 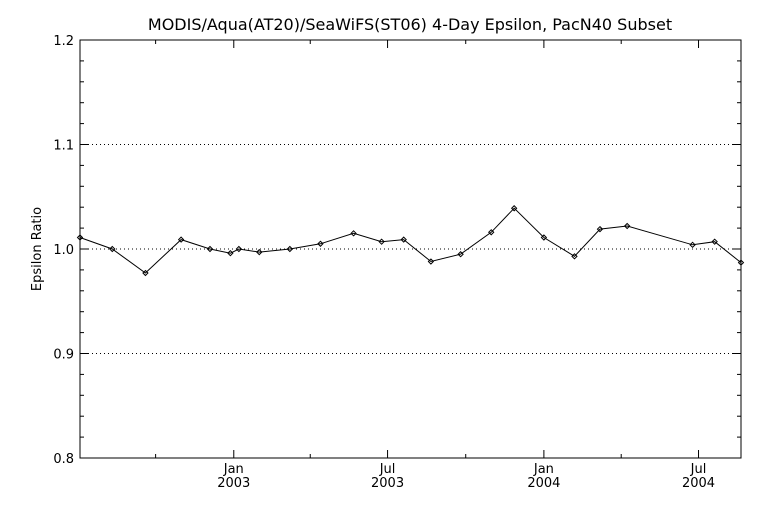 What do you see at coordinates (63, 355) in the screenshot?
I see `y-tick-label: 0.9` at bounding box center [63, 355].